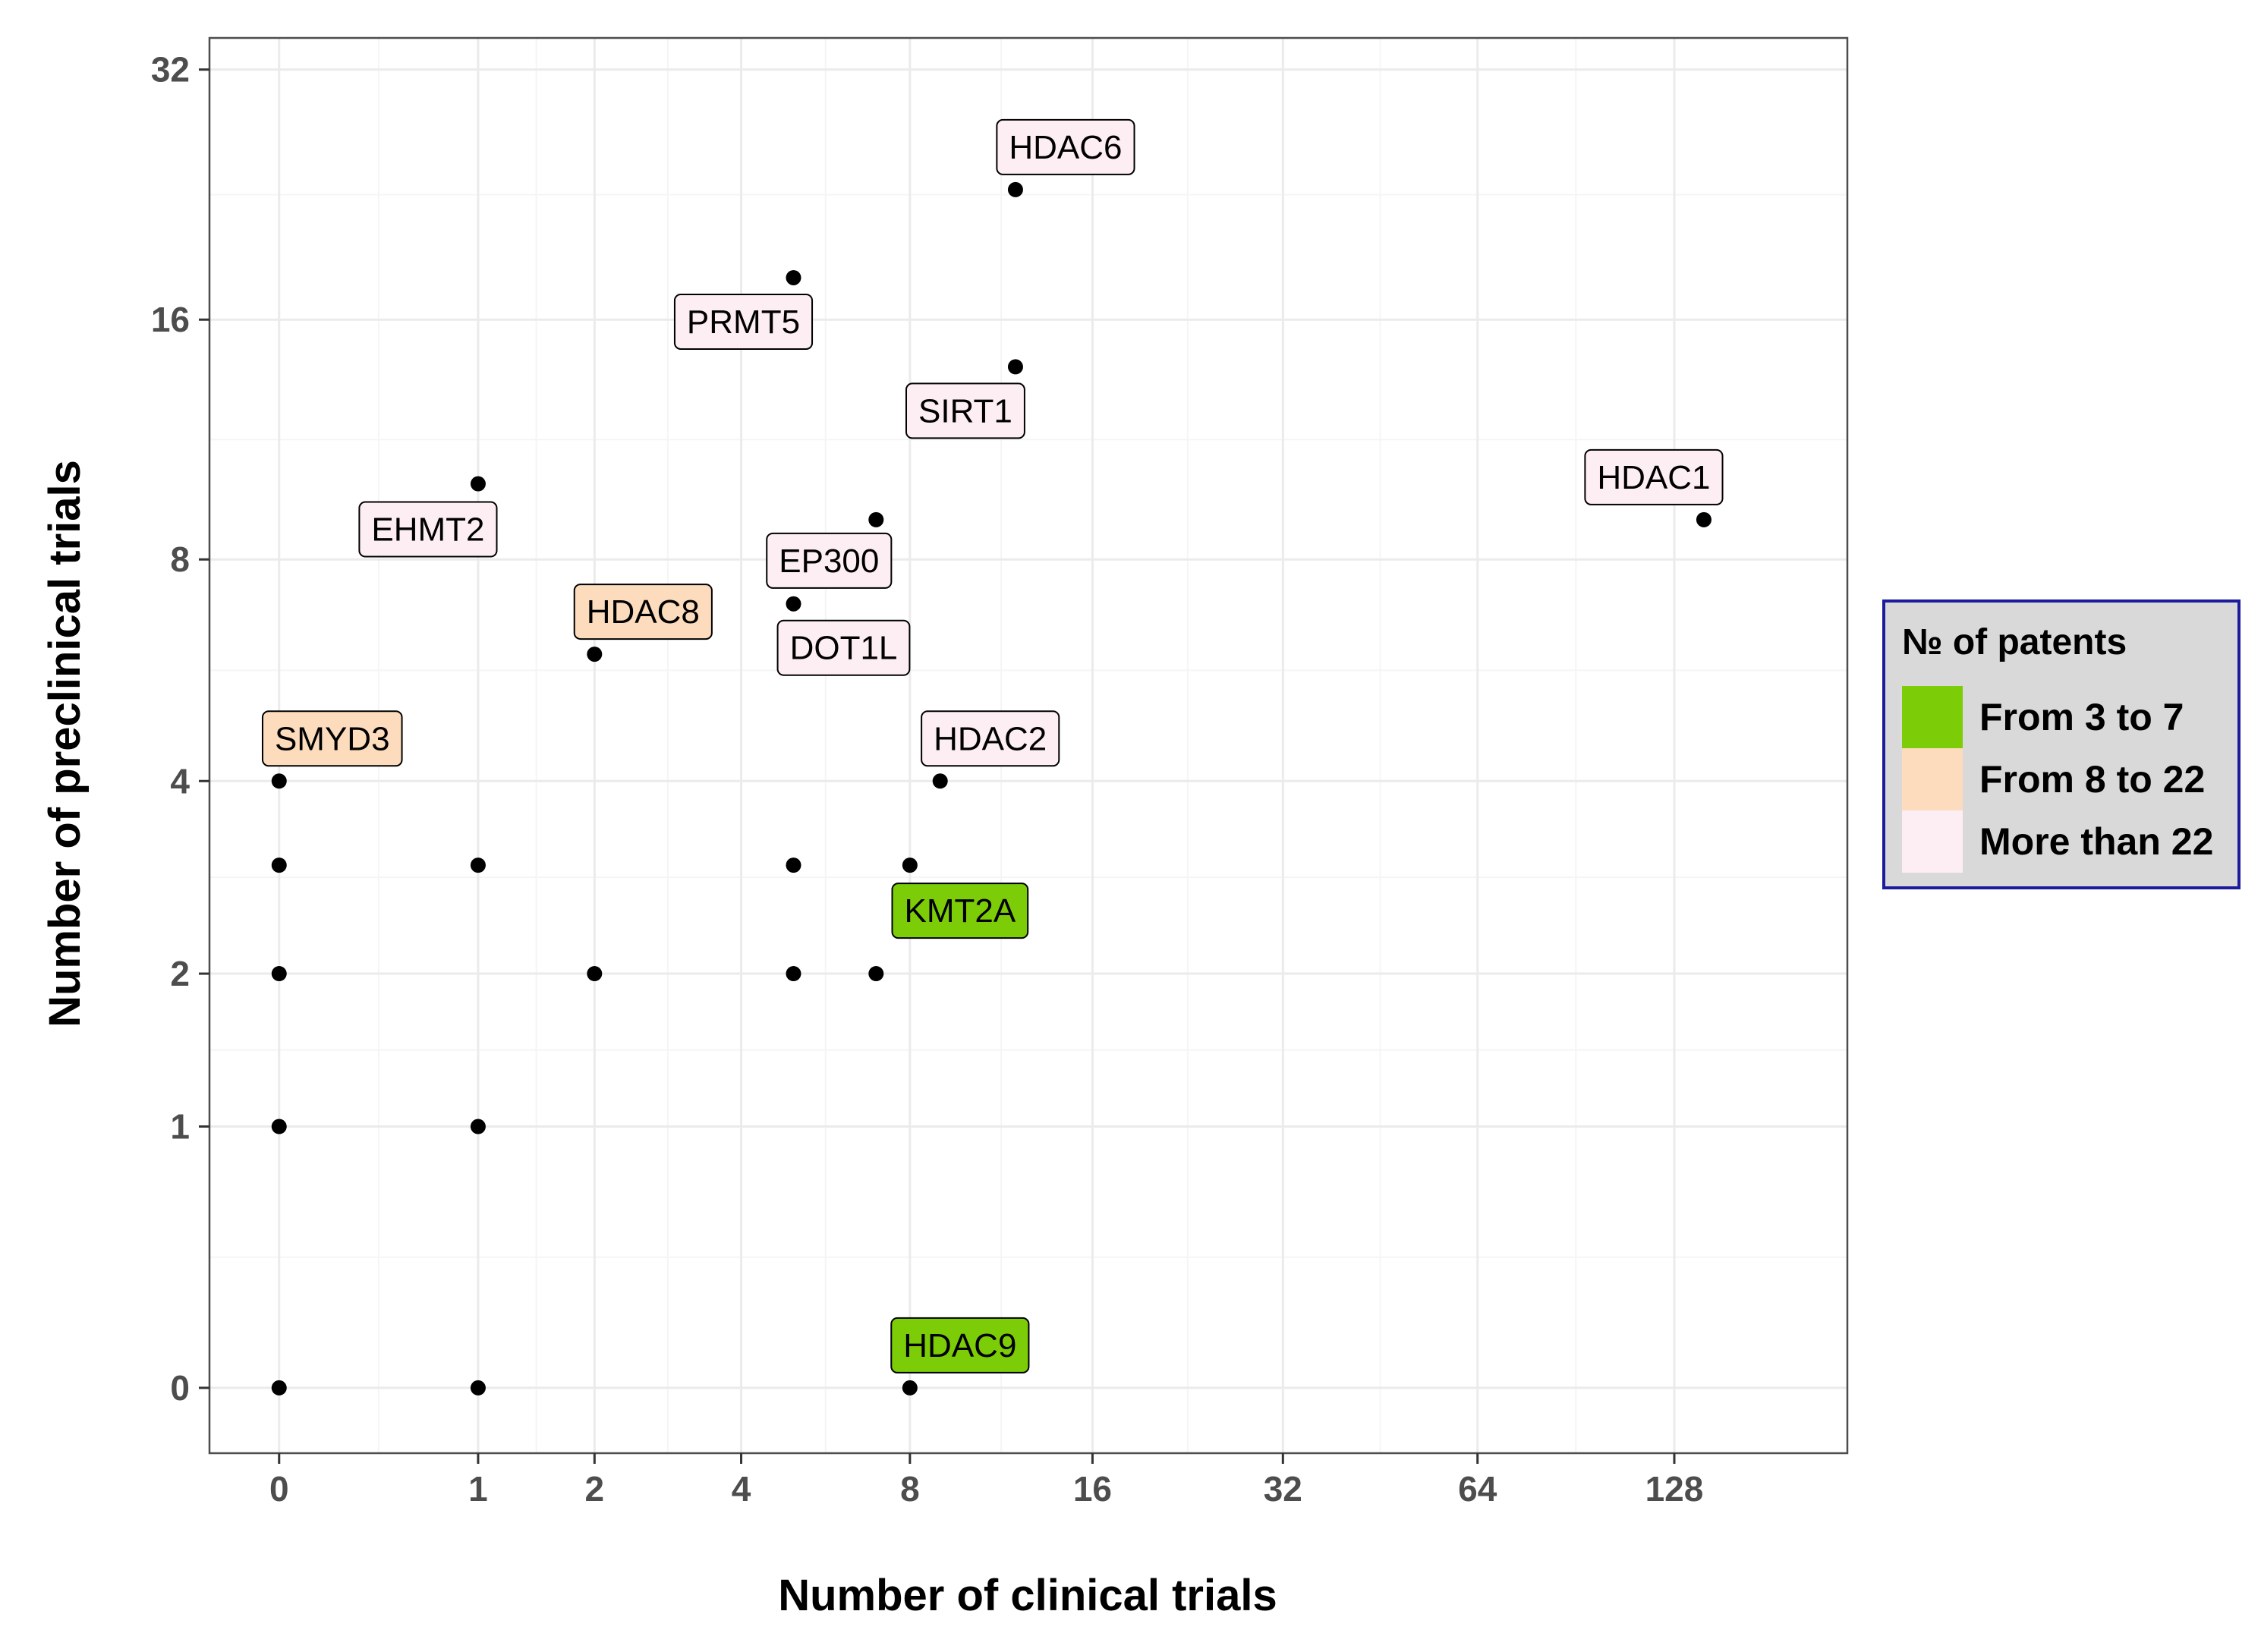 This screenshot has height=1652, width=2261. I want to click on legend-title: № of patents, so click(2014, 642).